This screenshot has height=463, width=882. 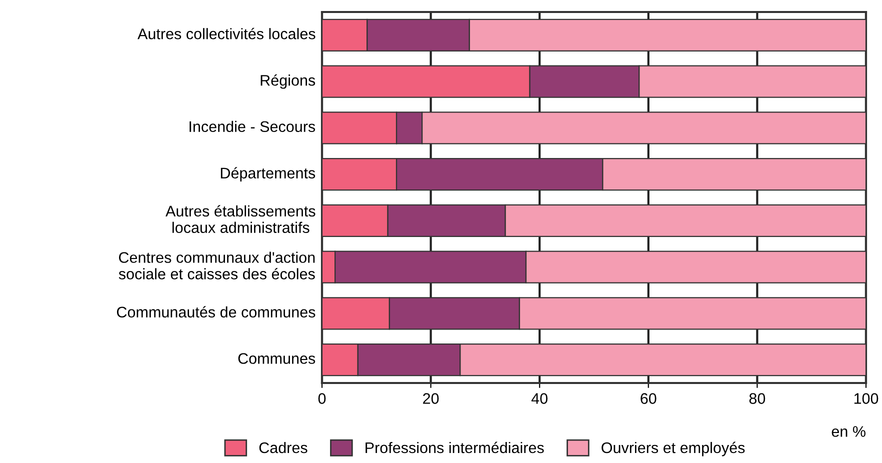 I want to click on y-tick-label: Départements, so click(x=268, y=174).